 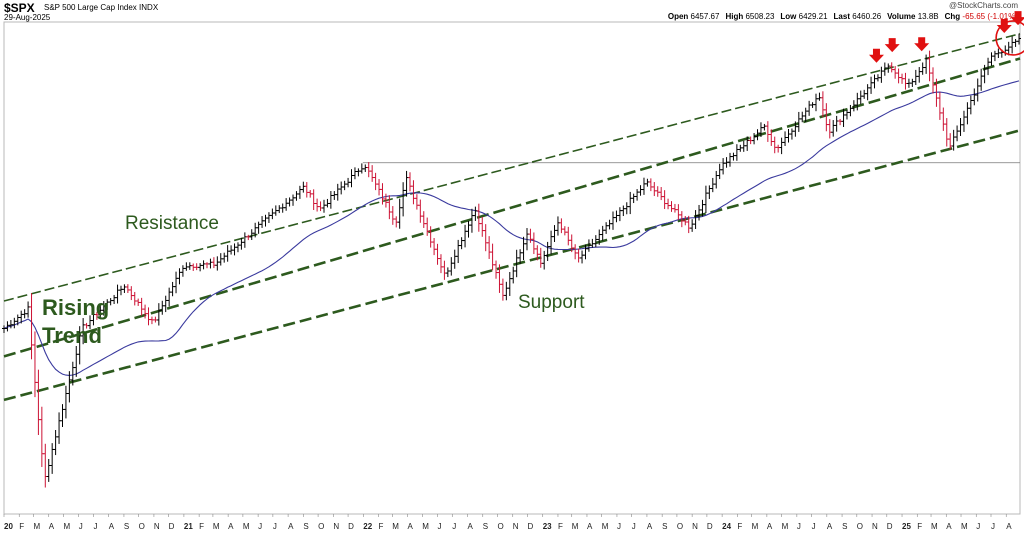 I want to click on highlight-circle, so click(x=1009, y=38).